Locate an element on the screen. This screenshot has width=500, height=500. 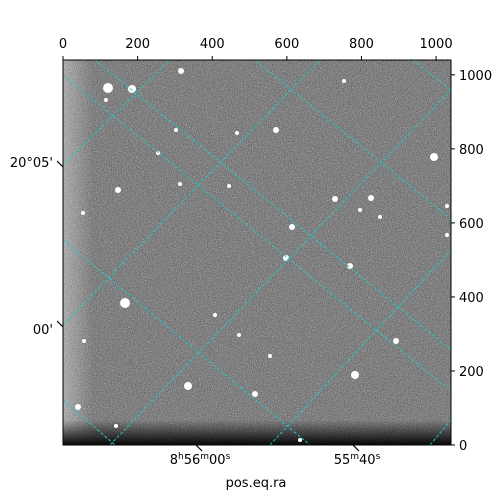
top-x-ticks: 0 200 400 600 800 1000 is located at coordinates (256, 48).